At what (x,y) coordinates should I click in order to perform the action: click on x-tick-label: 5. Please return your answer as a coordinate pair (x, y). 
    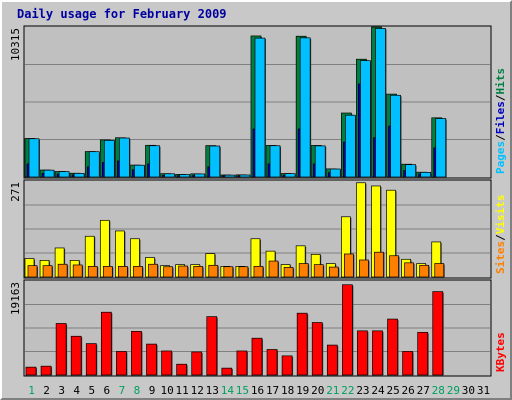
    Looking at the image, I should click on (91, 390).